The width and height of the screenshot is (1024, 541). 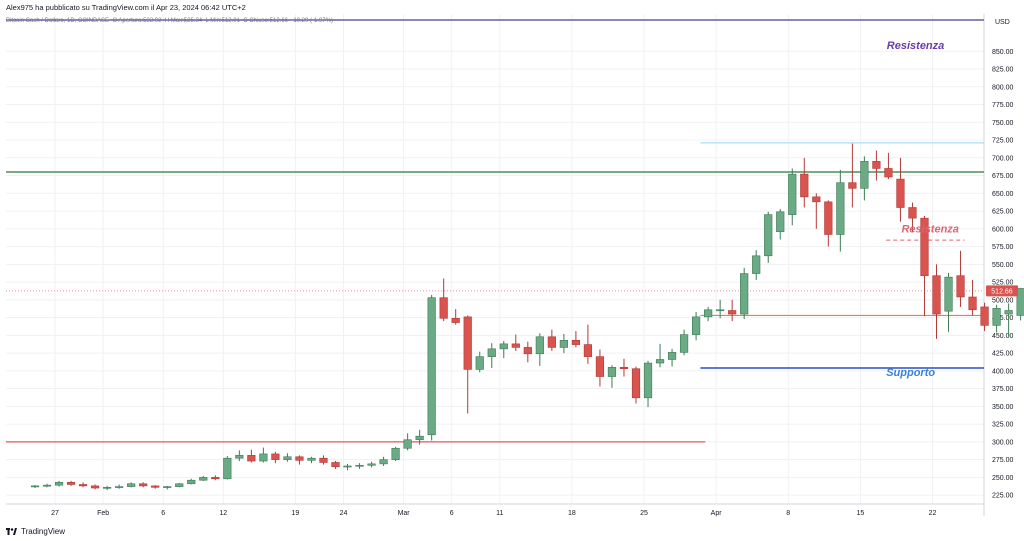 I want to click on price-tick-label: 750.00, so click(x=1003, y=123).